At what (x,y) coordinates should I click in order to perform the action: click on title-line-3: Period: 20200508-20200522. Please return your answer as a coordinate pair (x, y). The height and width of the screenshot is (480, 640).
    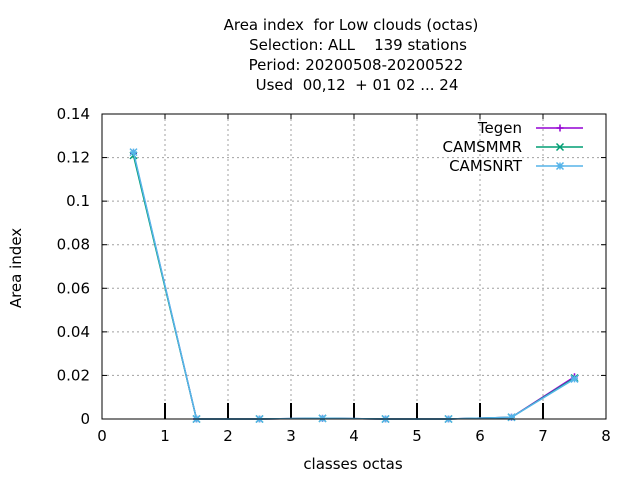
    Looking at the image, I should click on (356, 65).